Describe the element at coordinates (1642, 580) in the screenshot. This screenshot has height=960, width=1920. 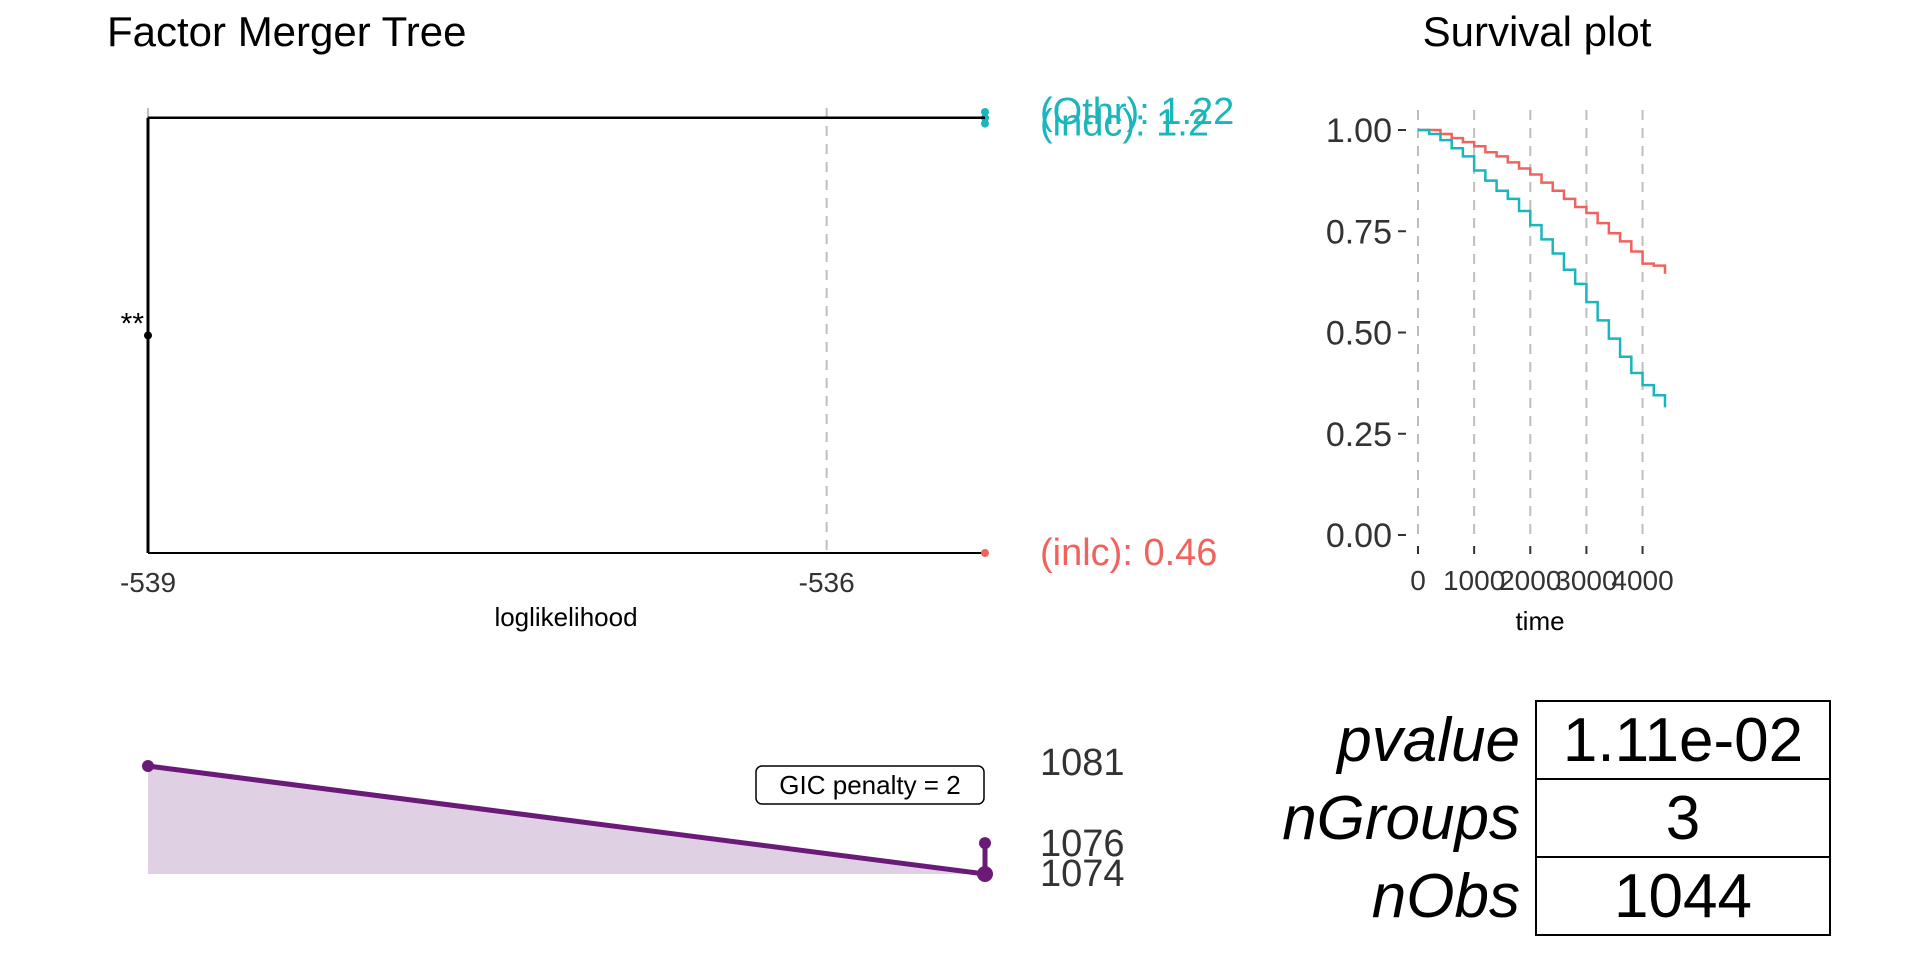
I see `survival-x-tick-label-4: 4000` at that location.